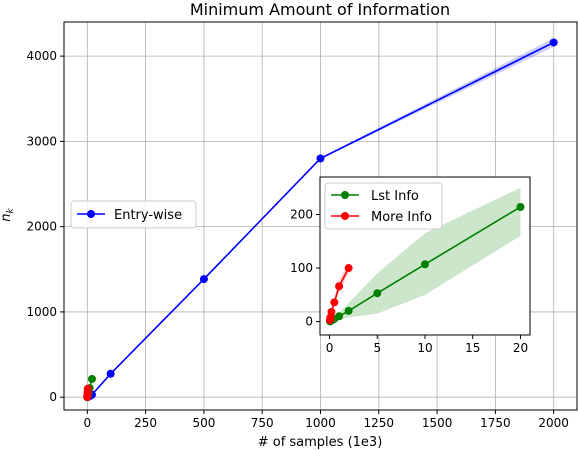 The image size is (578, 450). I want to click on y-tick-label: 3000, so click(41, 141).